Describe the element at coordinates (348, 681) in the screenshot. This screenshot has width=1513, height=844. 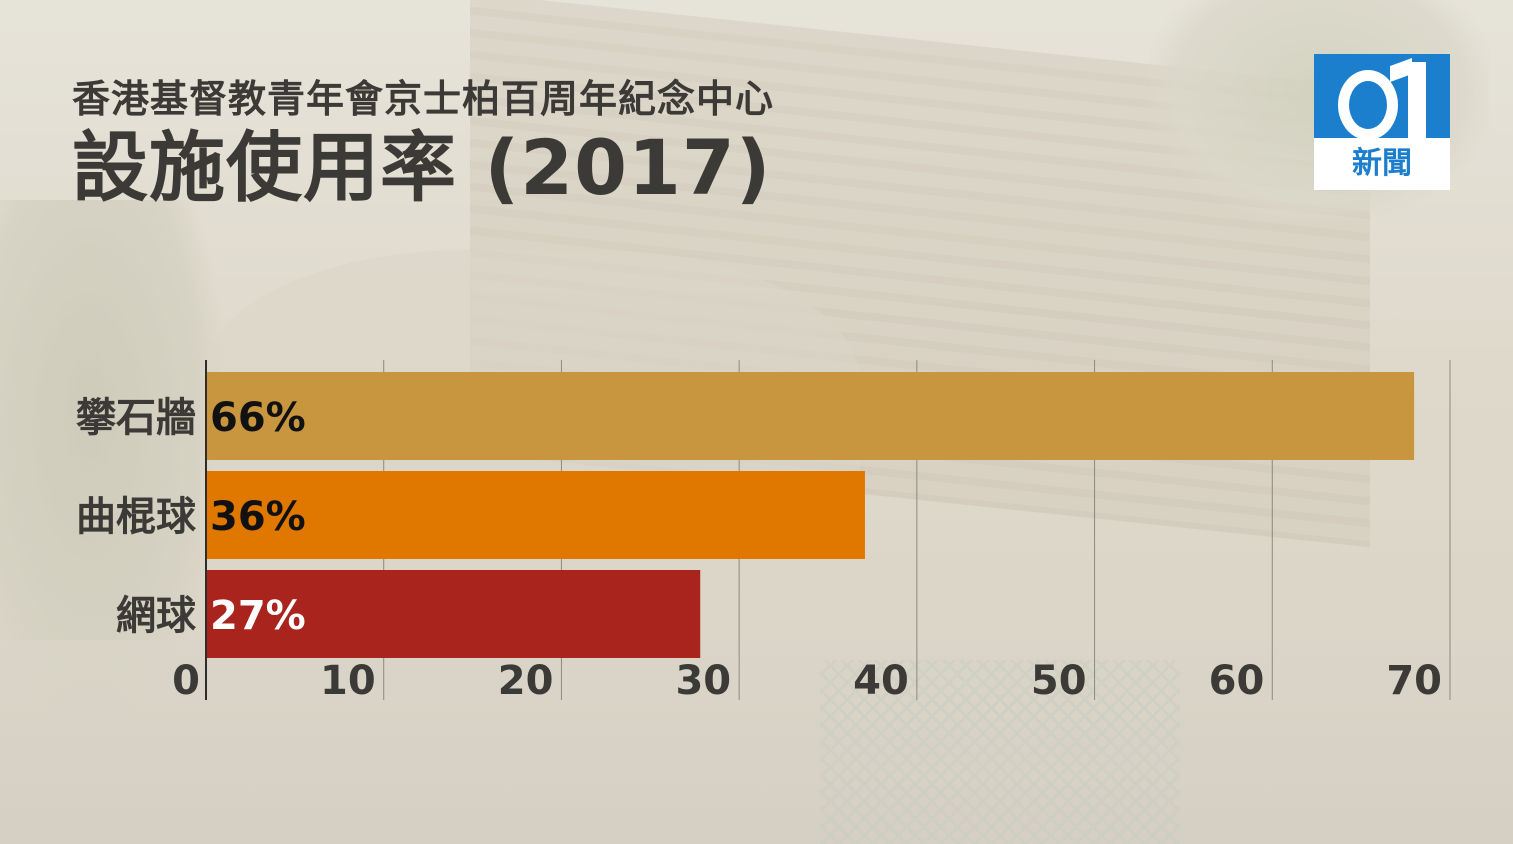
I see `x-tick-label: 10` at that location.